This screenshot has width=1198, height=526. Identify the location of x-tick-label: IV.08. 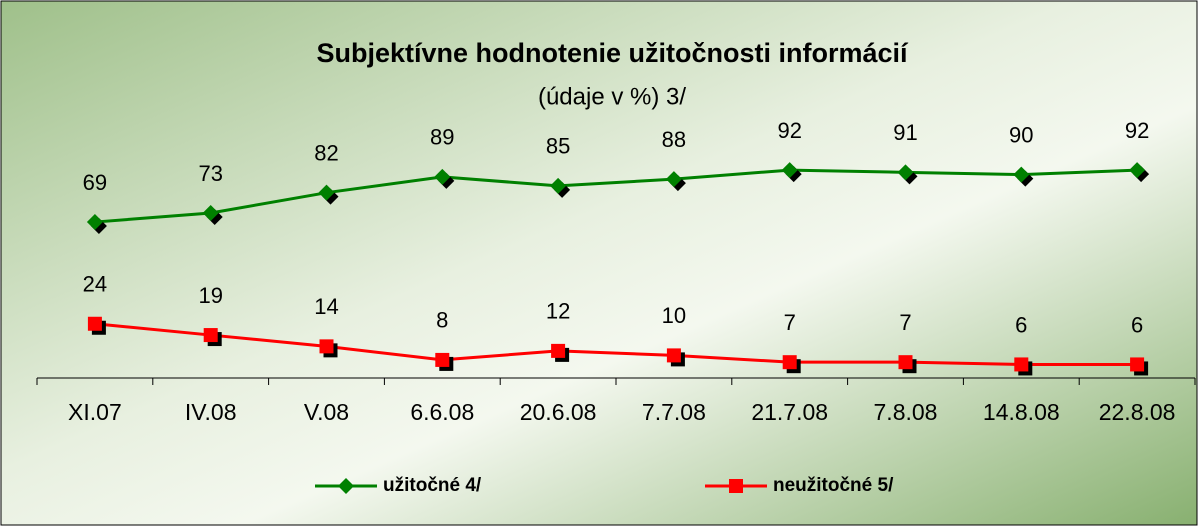
(211, 412).